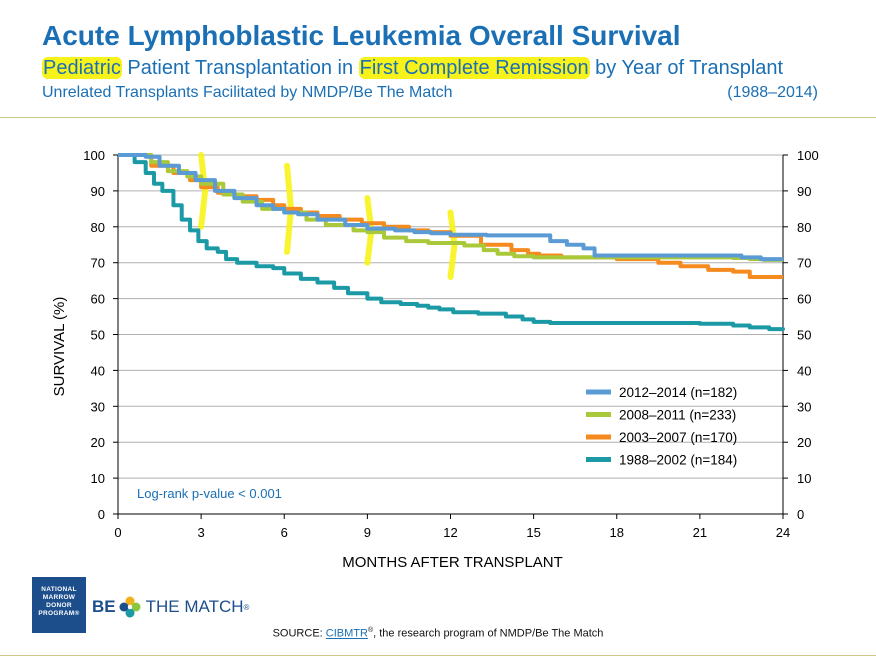  What do you see at coordinates (117, 532) in the screenshot?
I see `x-tick-label: 0` at bounding box center [117, 532].